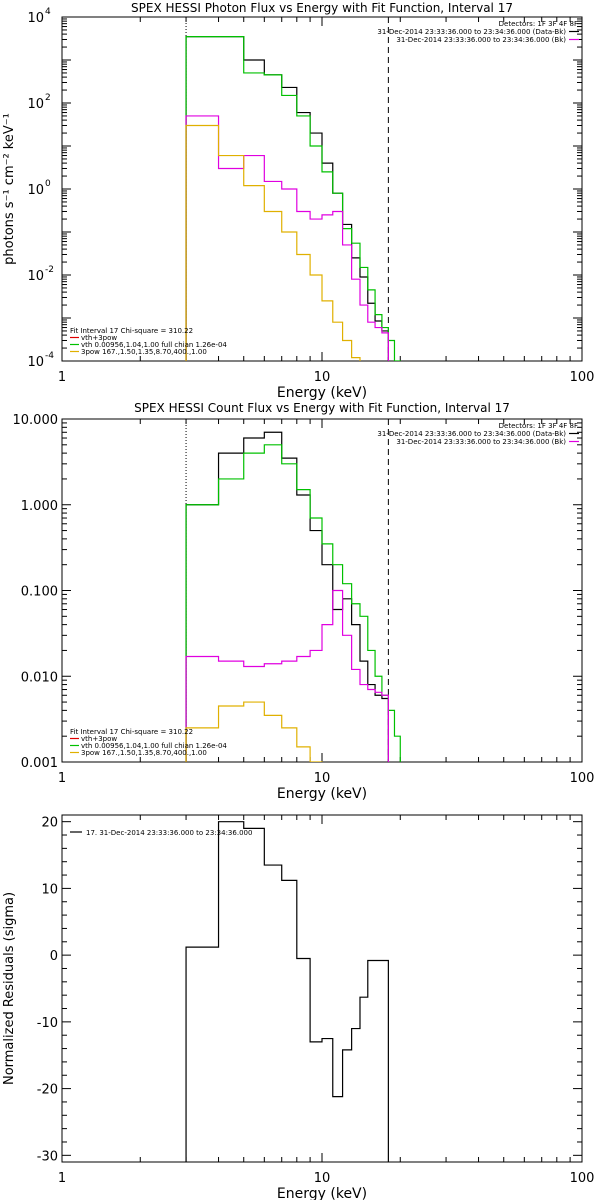 Image resolution: width=600 pixels, height=1200 pixels. I want to click on y-tick-label: 1.000, so click(39, 506).